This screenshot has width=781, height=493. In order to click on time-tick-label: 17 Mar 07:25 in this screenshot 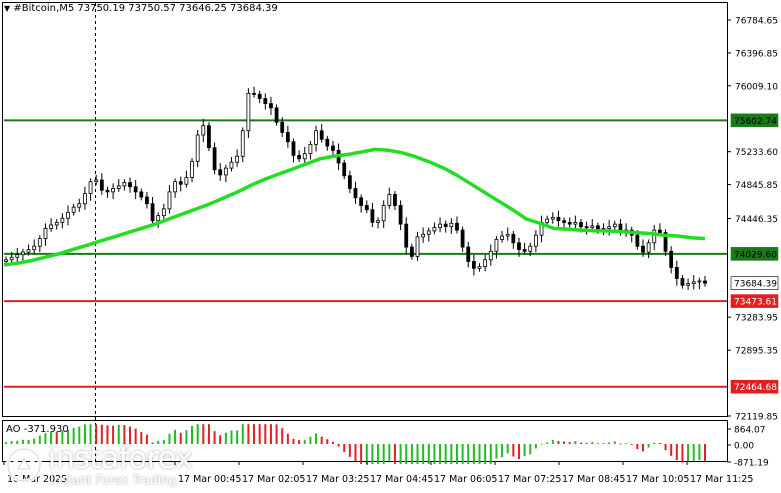, I will do `click(529, 479)`.